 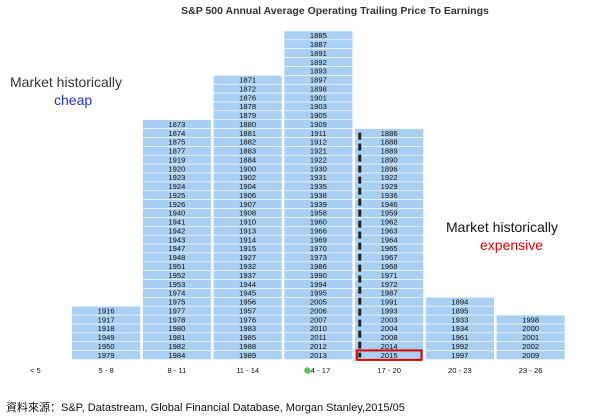 I want to click on year-label: 1951, so click(x=176, y=266).